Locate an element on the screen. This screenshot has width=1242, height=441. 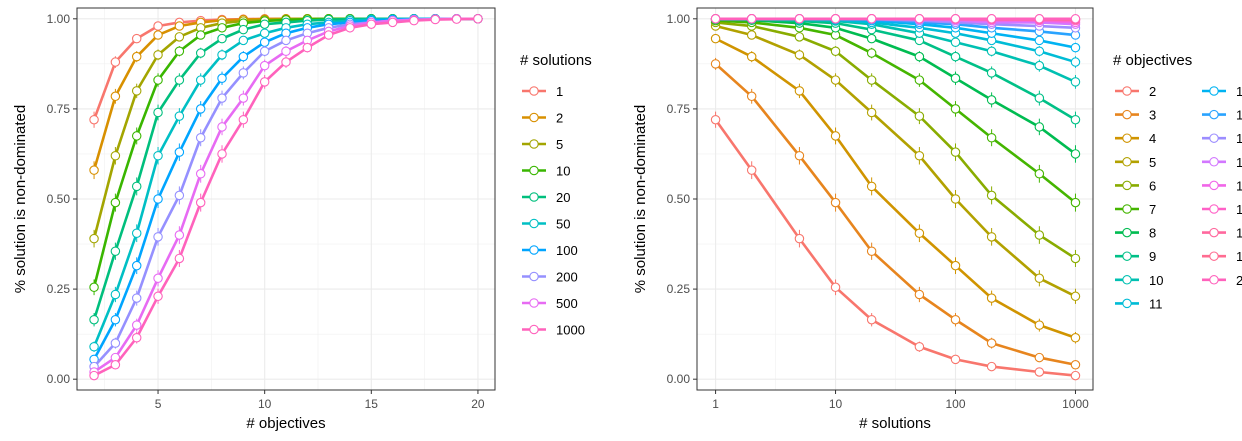
x-tick-label: 1000 is located at coordinates (1075, 404).